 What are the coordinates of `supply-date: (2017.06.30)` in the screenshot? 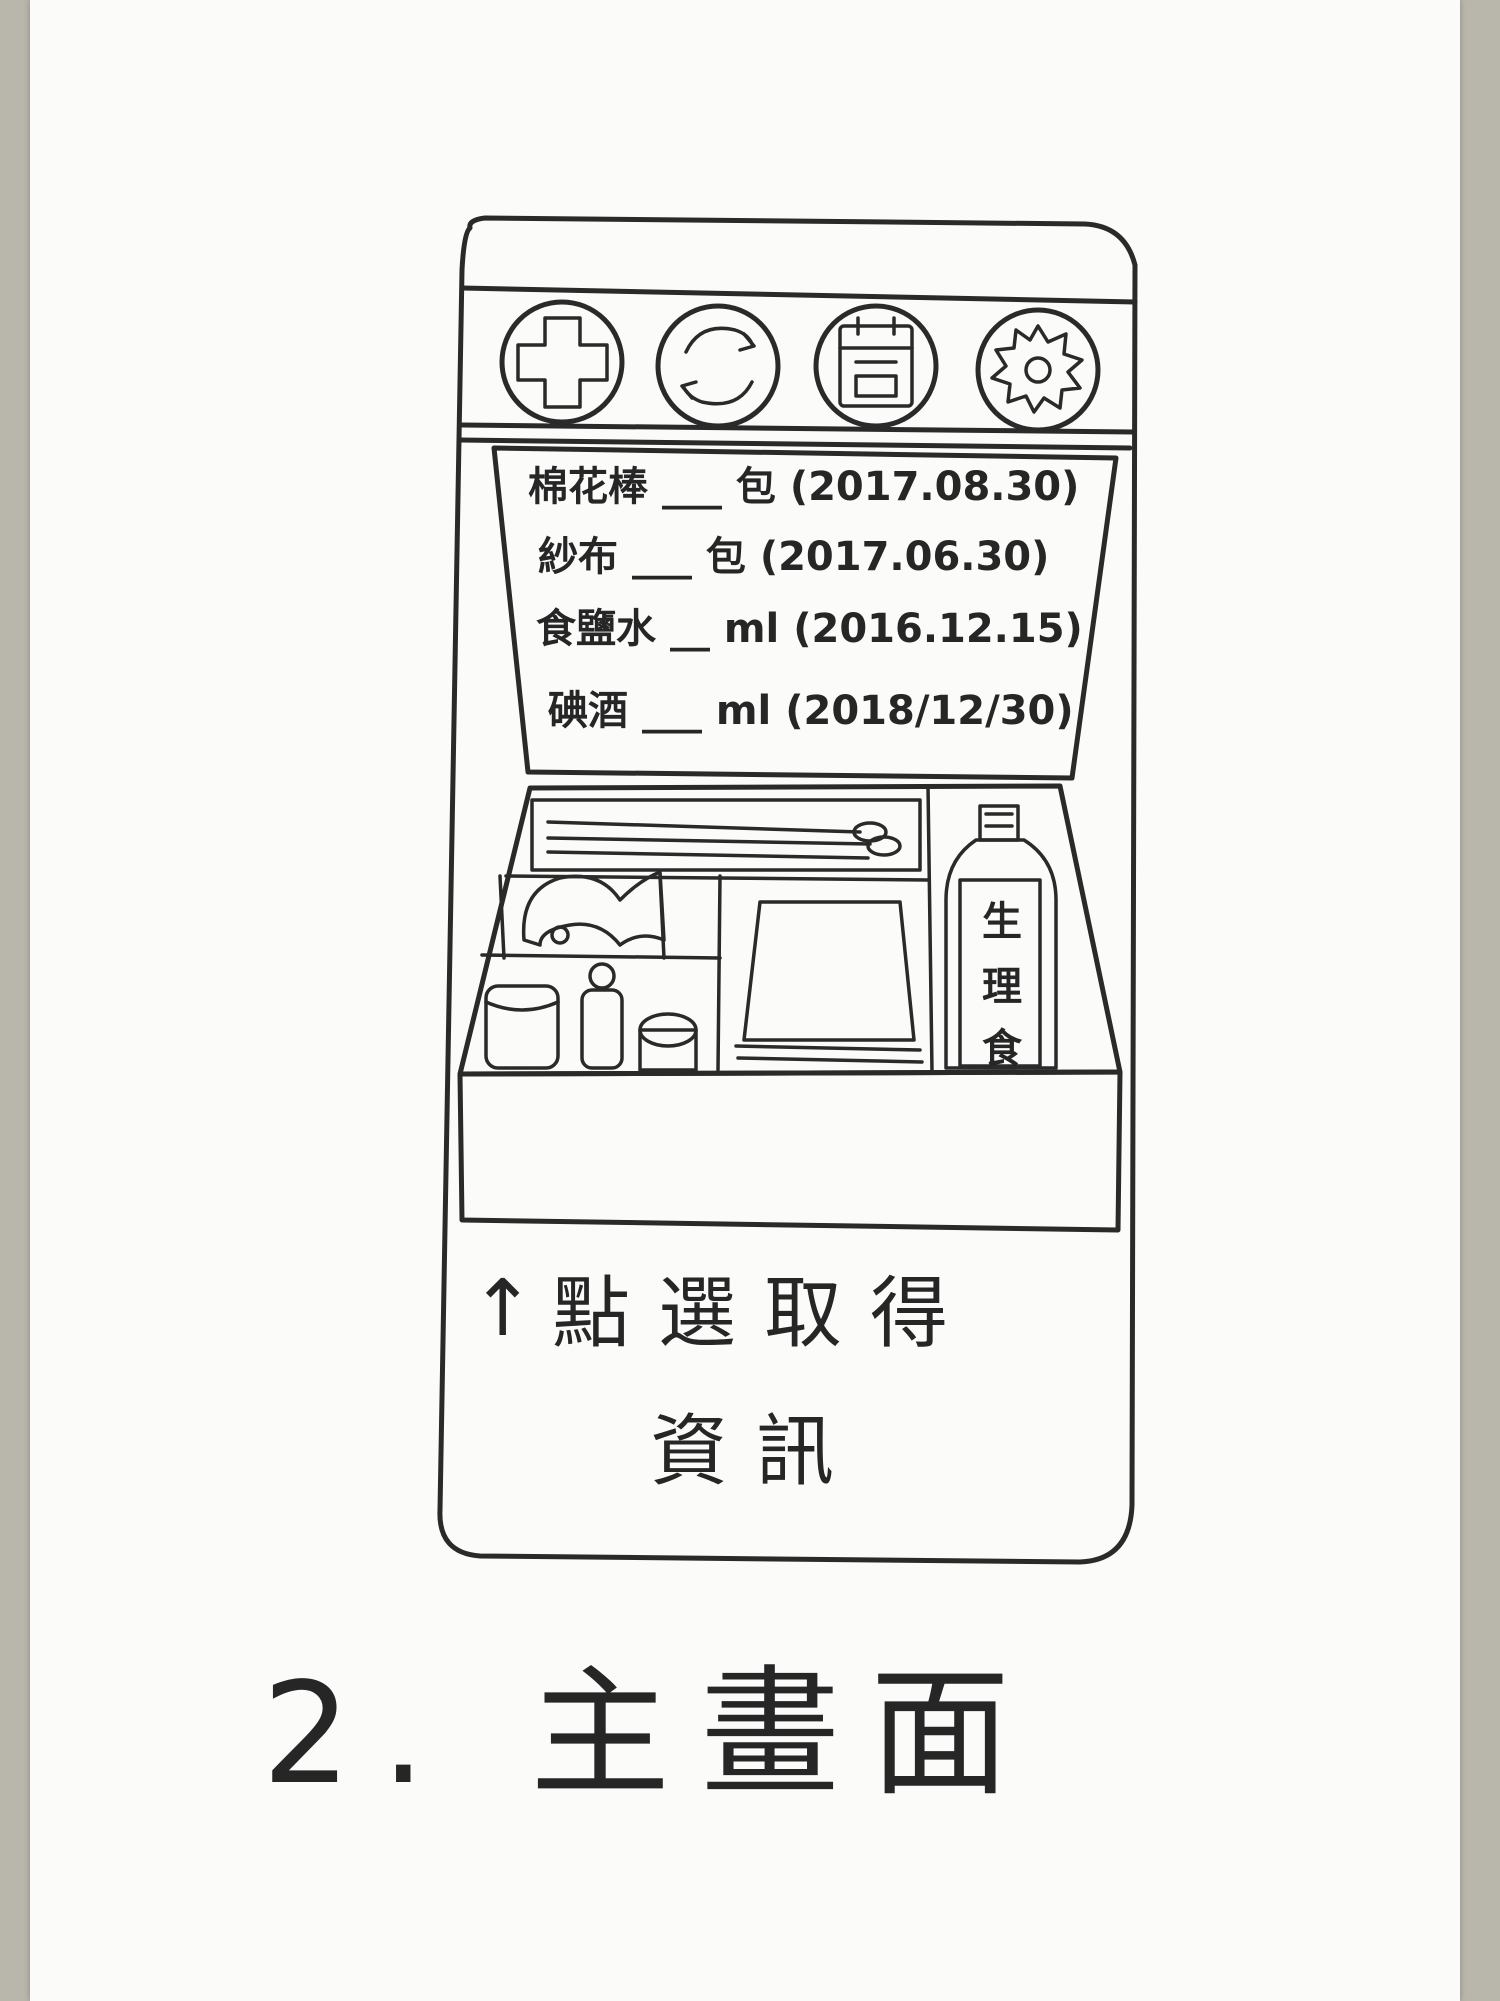 It's located at (905, 557).